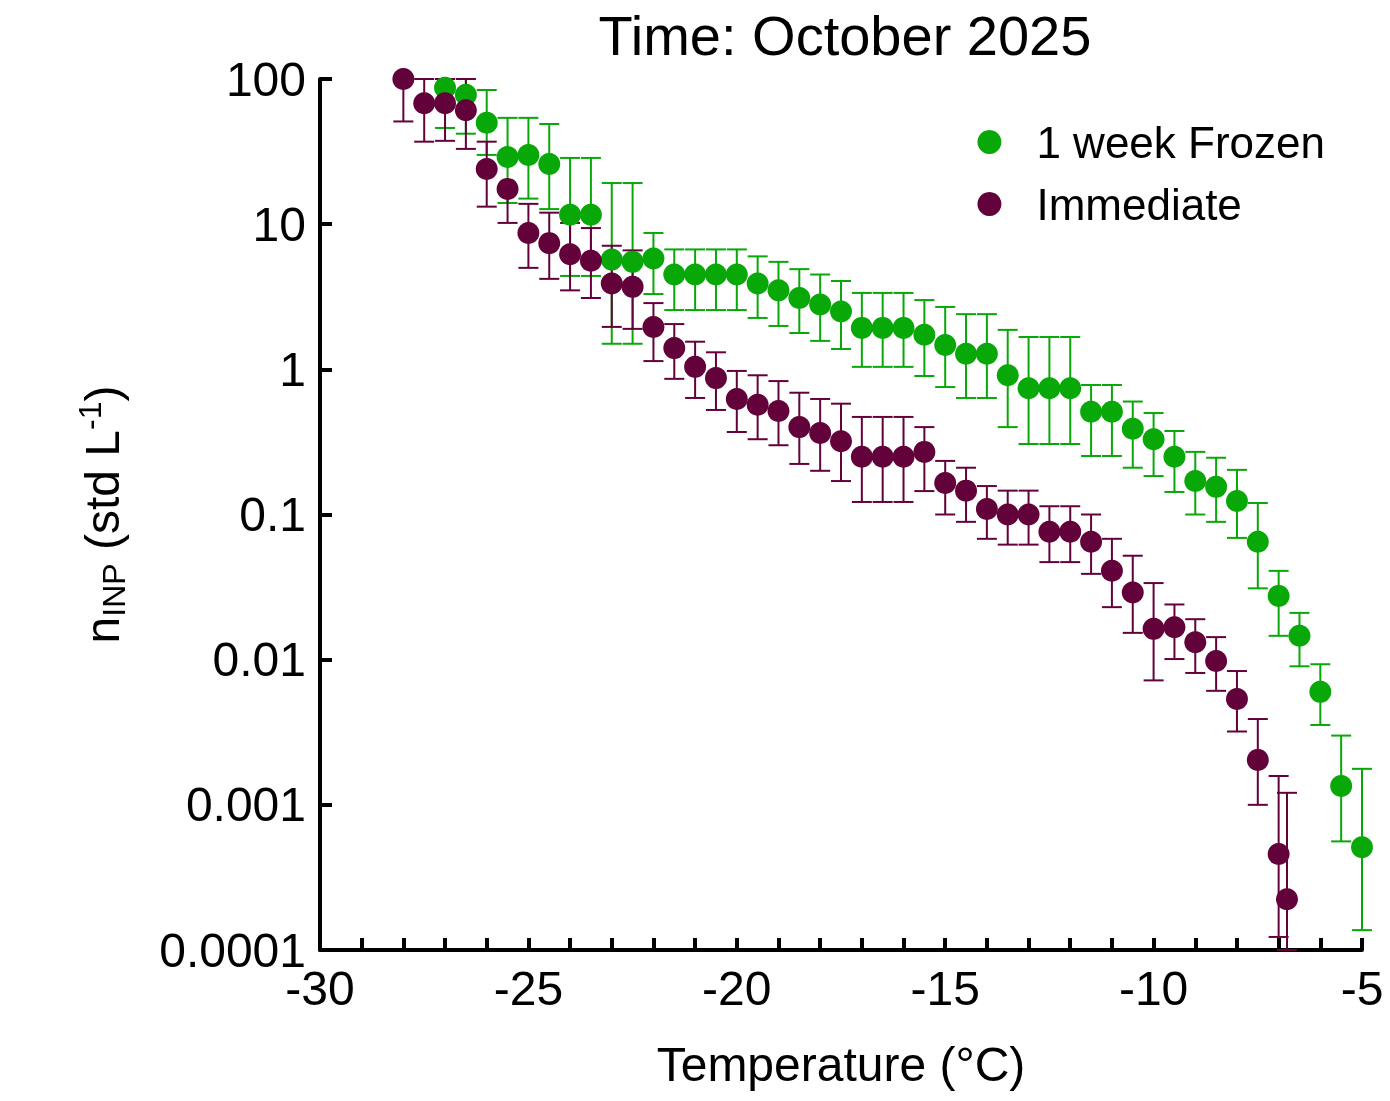  Describe the element at coordinates (265, 79) in the screenshot. I see `y-tick-label: 100` at that location.